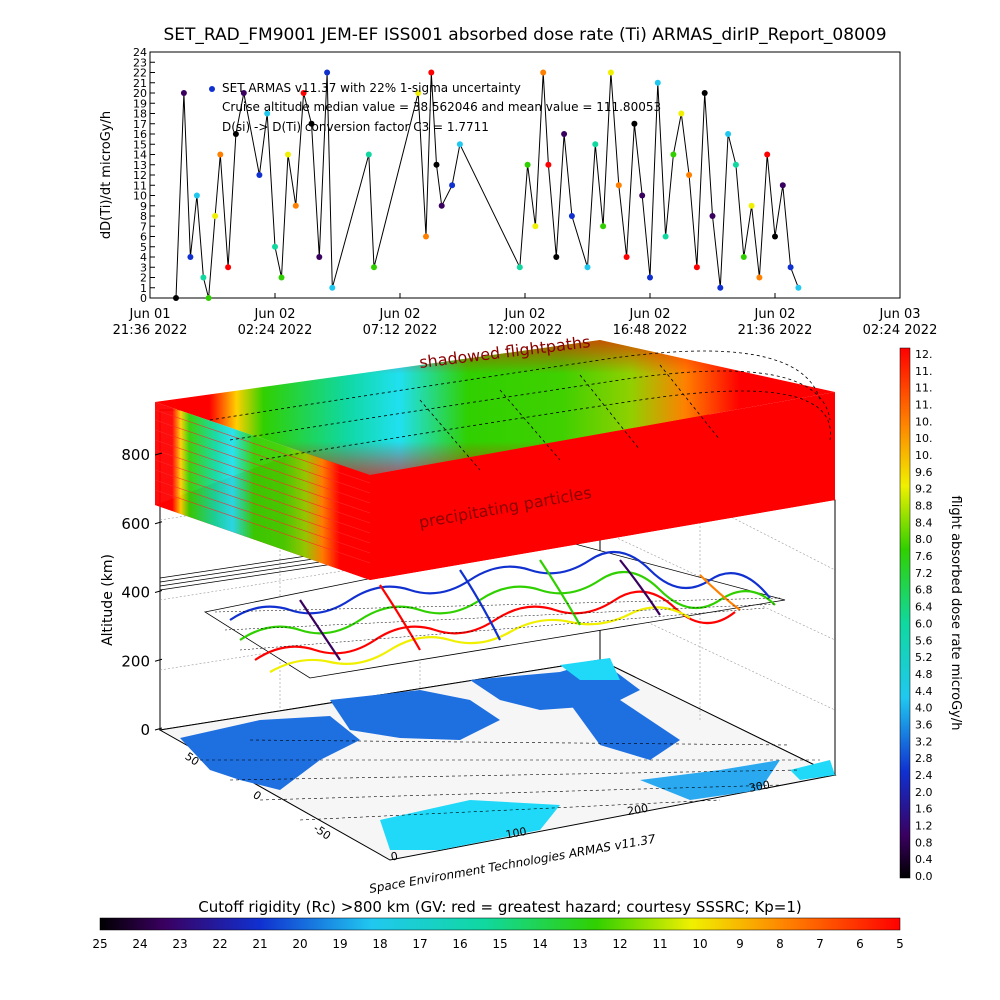 The width and height of the screenshot is (1000, 1000). I want to click on latitude-tick-label: 0, so click(256, 795).